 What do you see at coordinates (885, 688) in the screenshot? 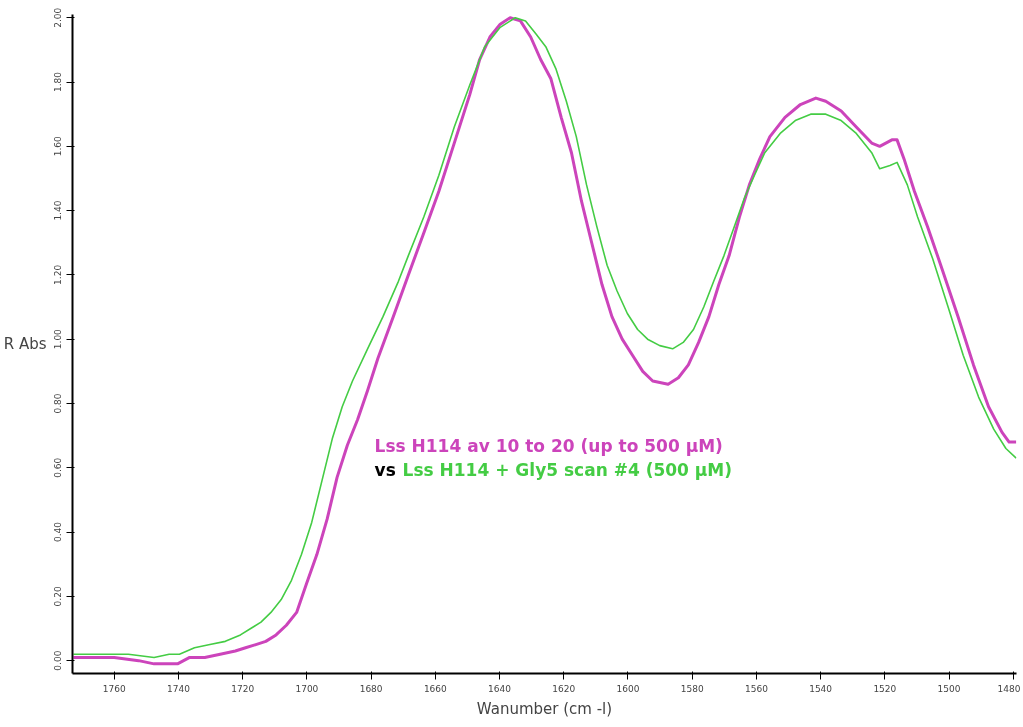
I see `x-tick-label: 1520` at bounding box center [885, 688].